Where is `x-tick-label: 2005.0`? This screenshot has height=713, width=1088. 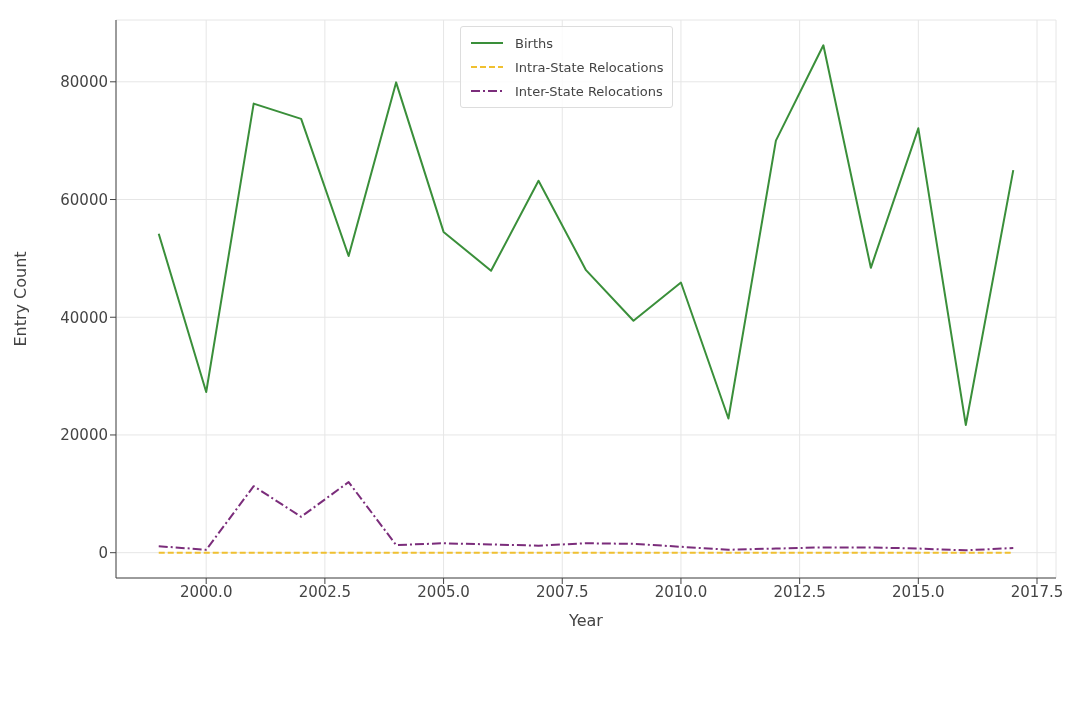 x-tick-label: 2005.0 is located at coordinates (443, 591).